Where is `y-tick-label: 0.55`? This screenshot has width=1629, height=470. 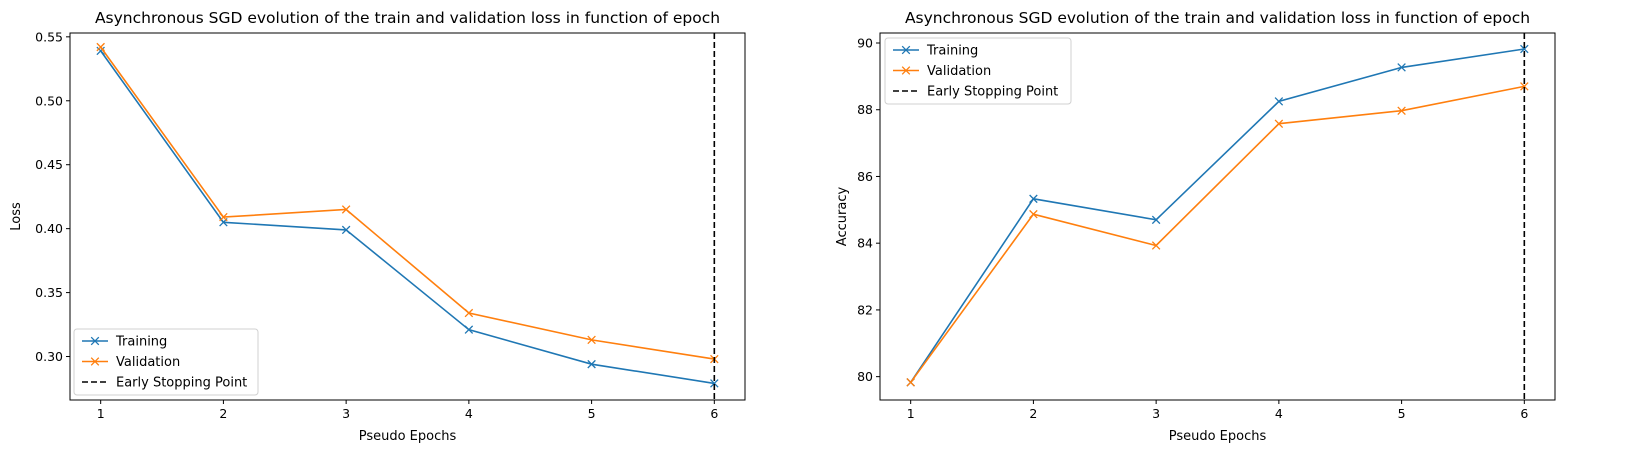
y-tick-label: 0.55 is located at coordinates (49, 36).